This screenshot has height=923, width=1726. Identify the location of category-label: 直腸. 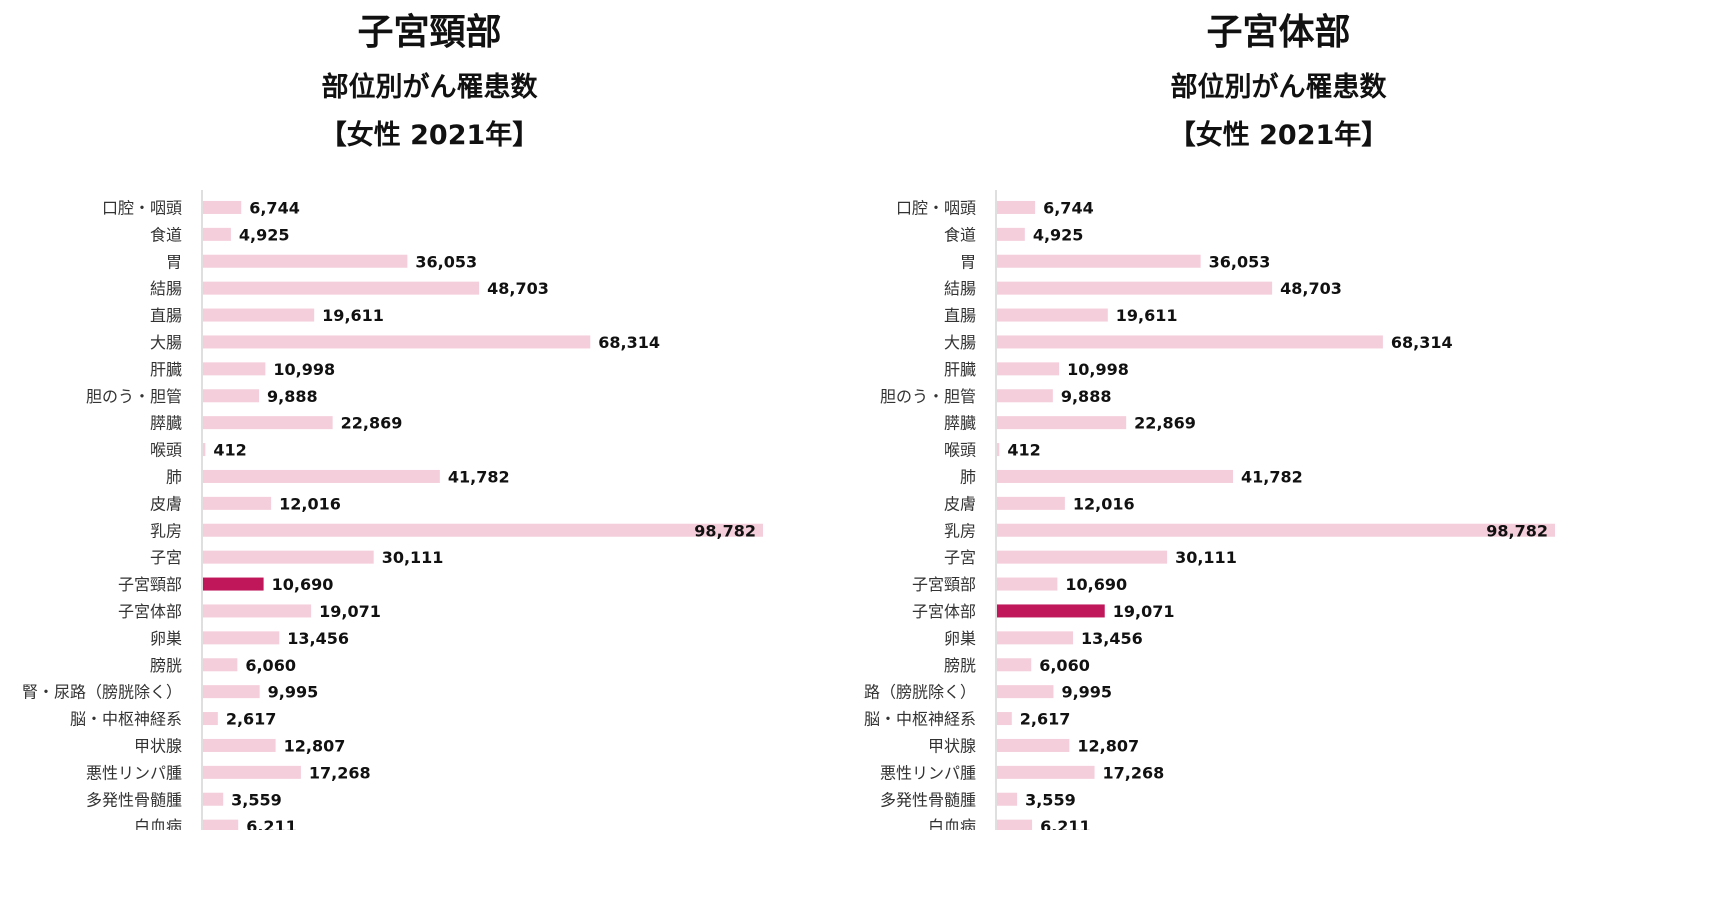
(166, 315).